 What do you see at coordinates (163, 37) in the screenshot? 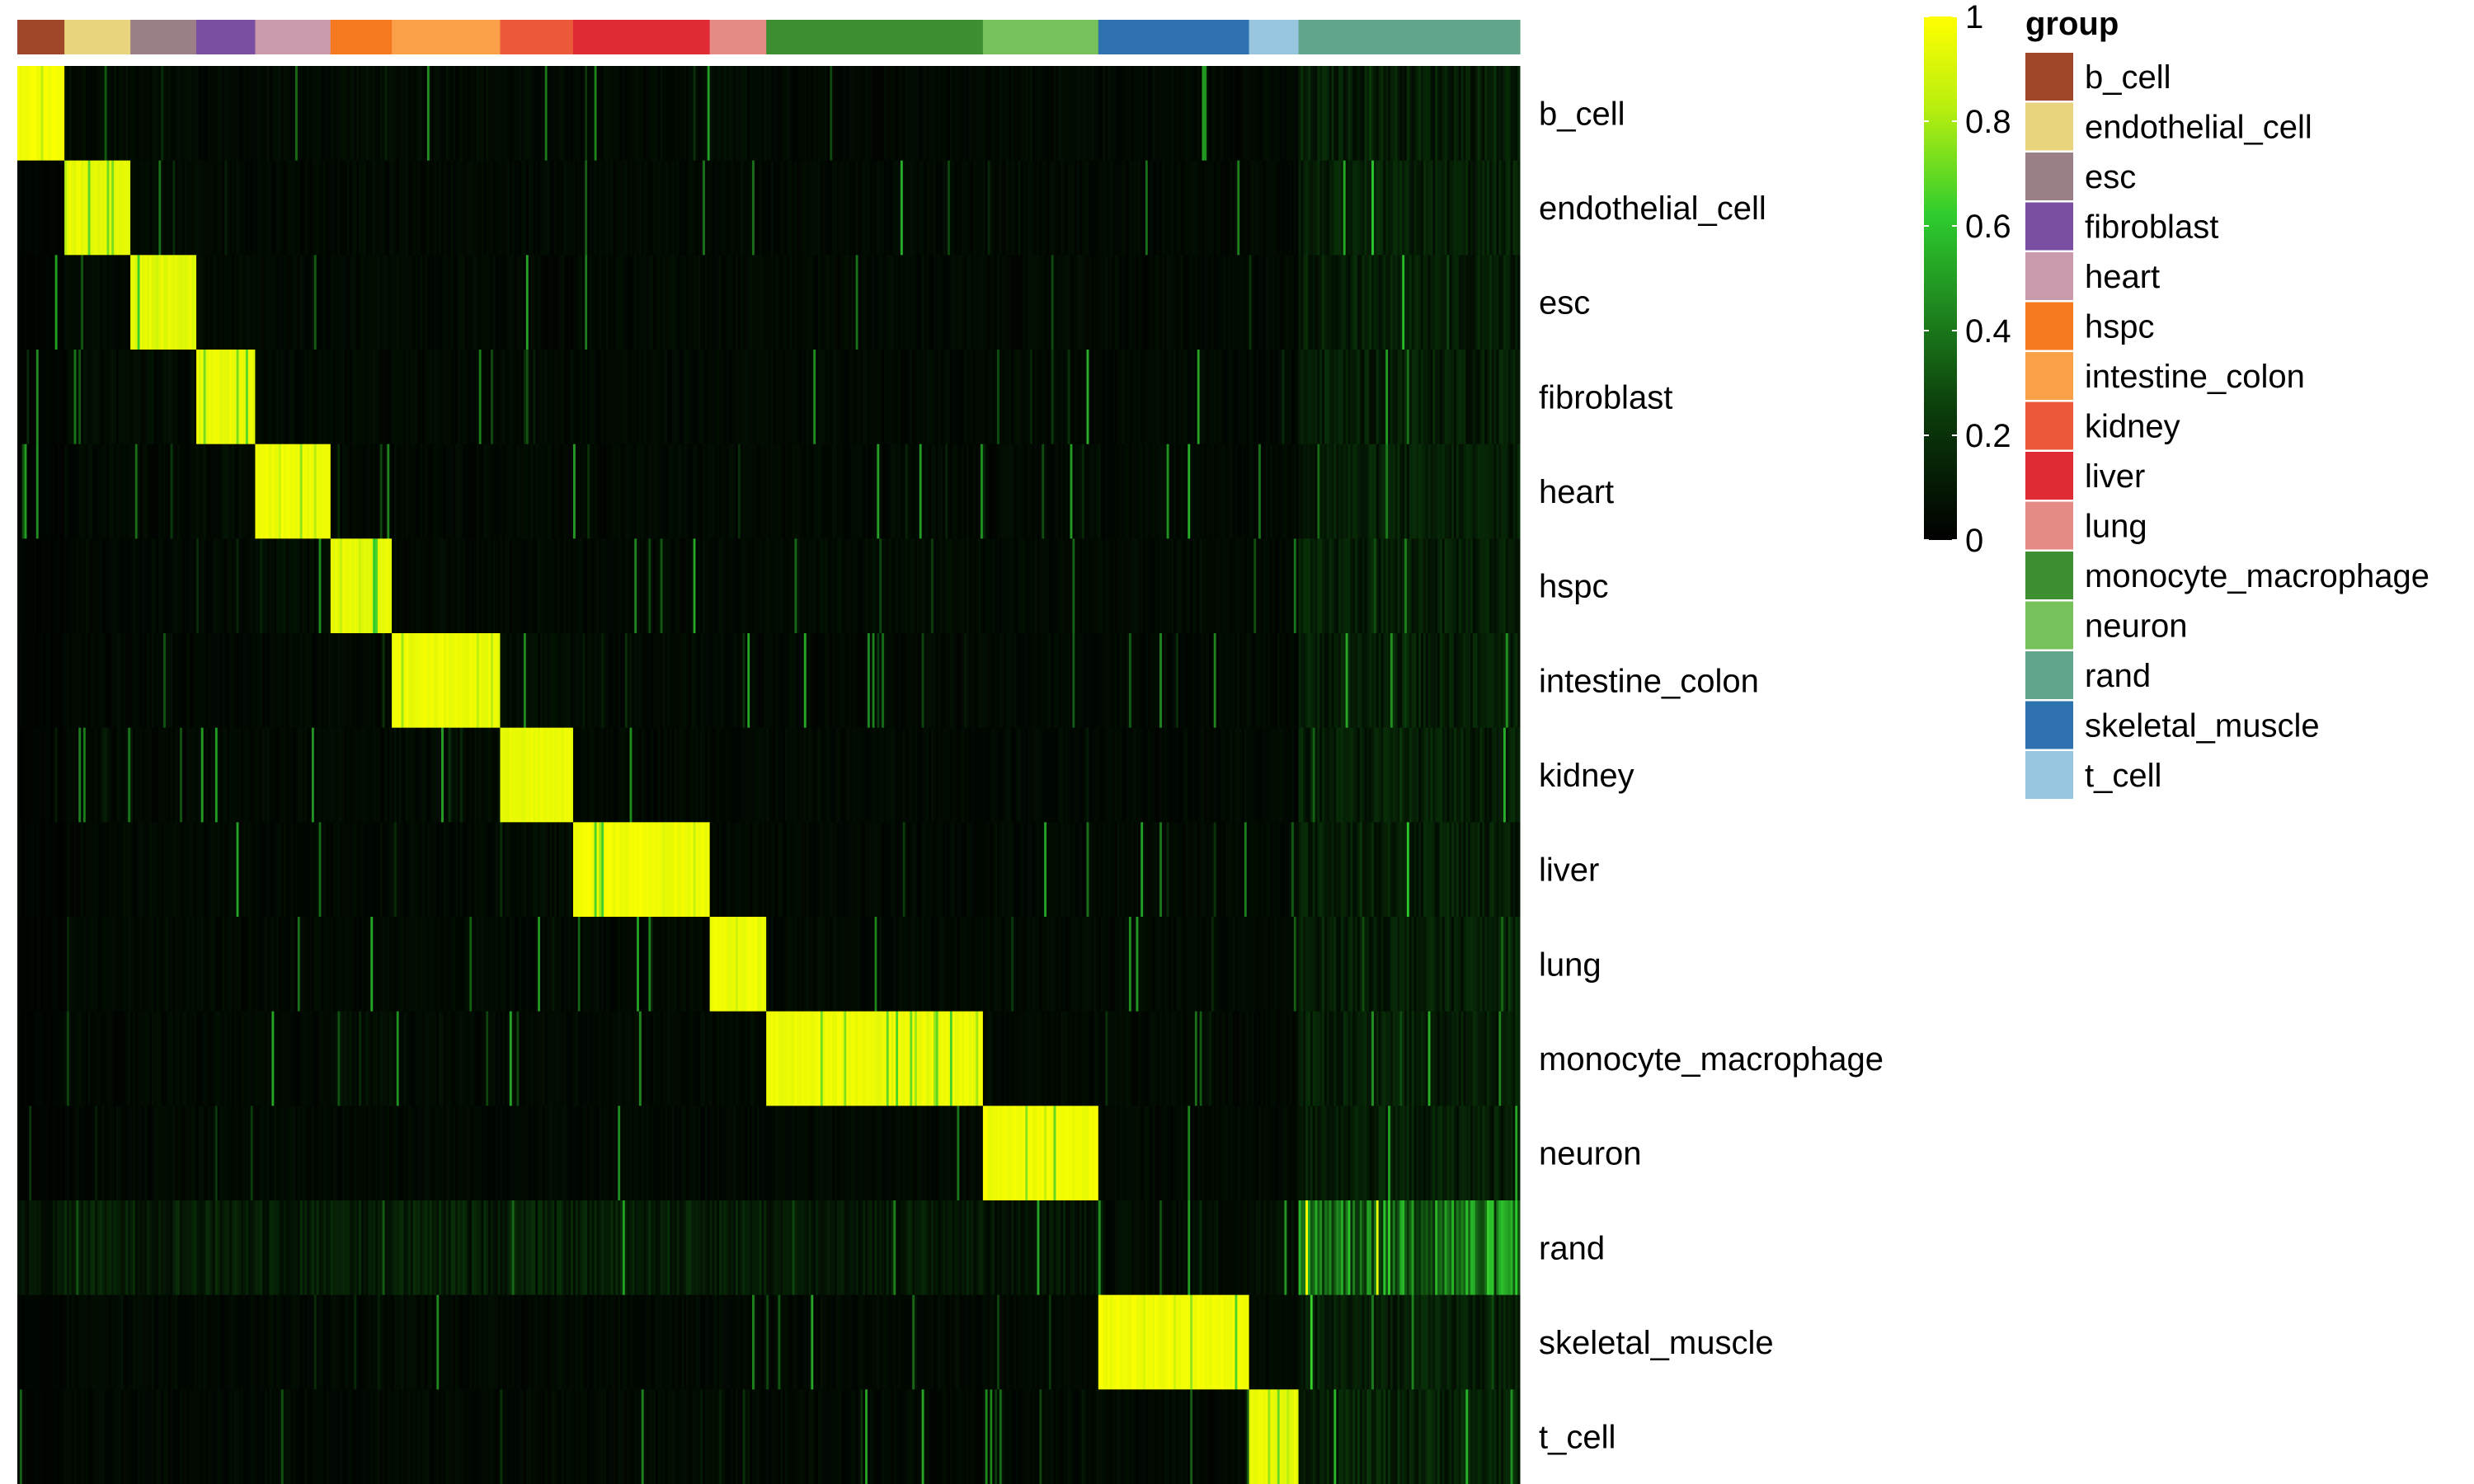
I see `annotation-esc` at bounding box center [163, 37].